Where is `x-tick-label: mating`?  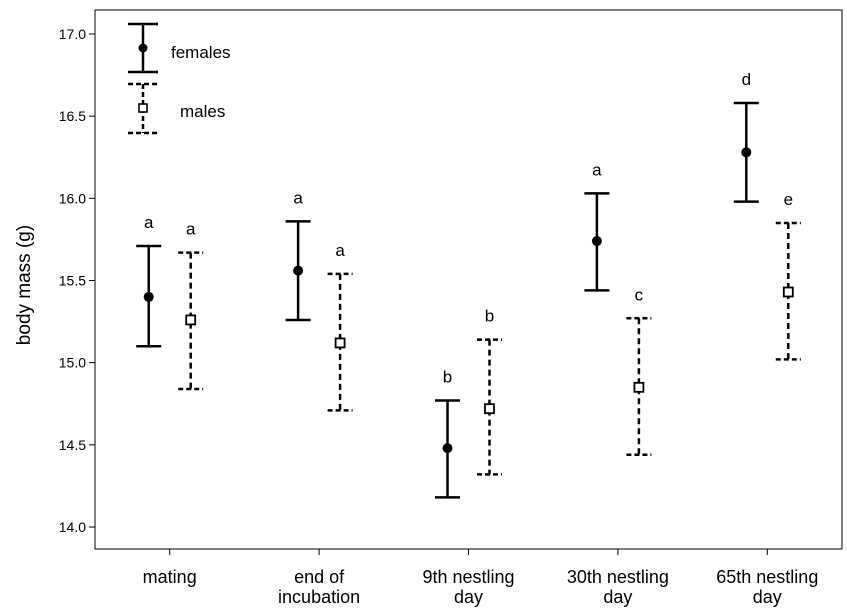 x-tick-label: mating is located at coordinates (170, 577).